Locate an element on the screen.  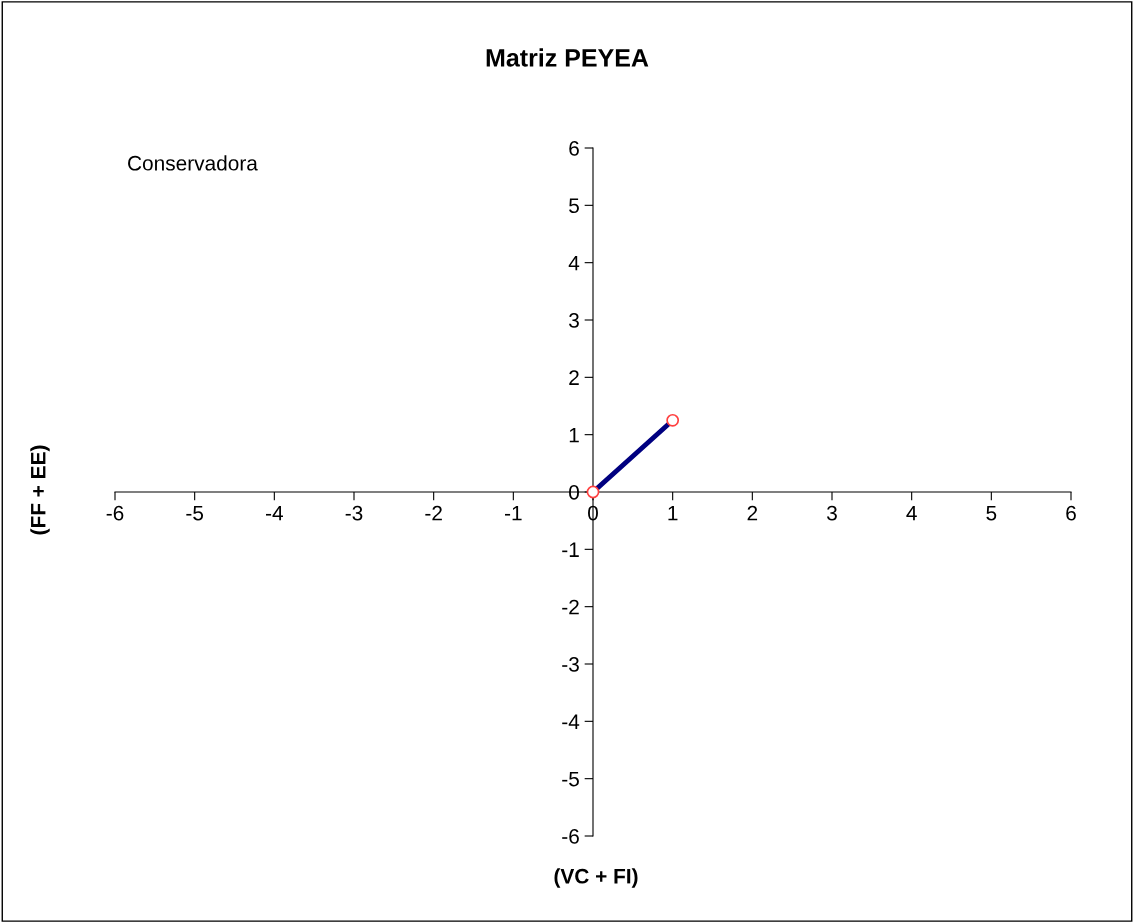
y-tick-label: -2 is located at coordinates (570, 607).